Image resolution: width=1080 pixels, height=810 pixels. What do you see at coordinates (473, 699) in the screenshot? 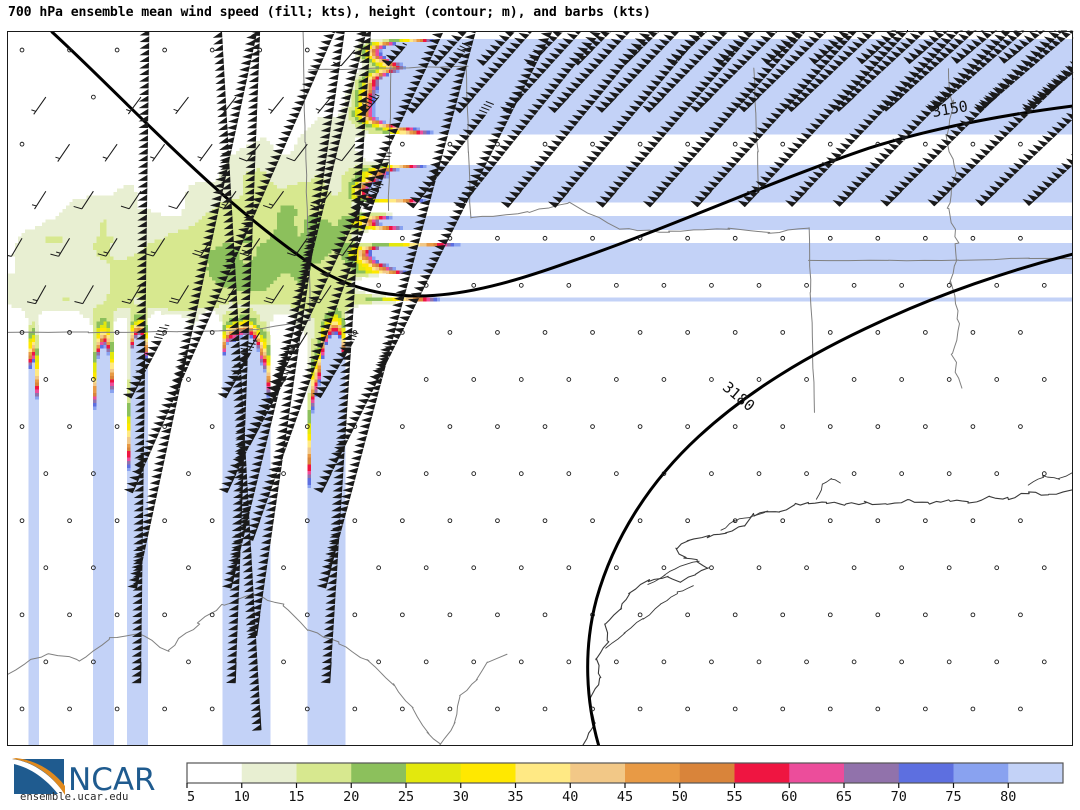
I see `river-border-line` at bounding box center [473, 699].